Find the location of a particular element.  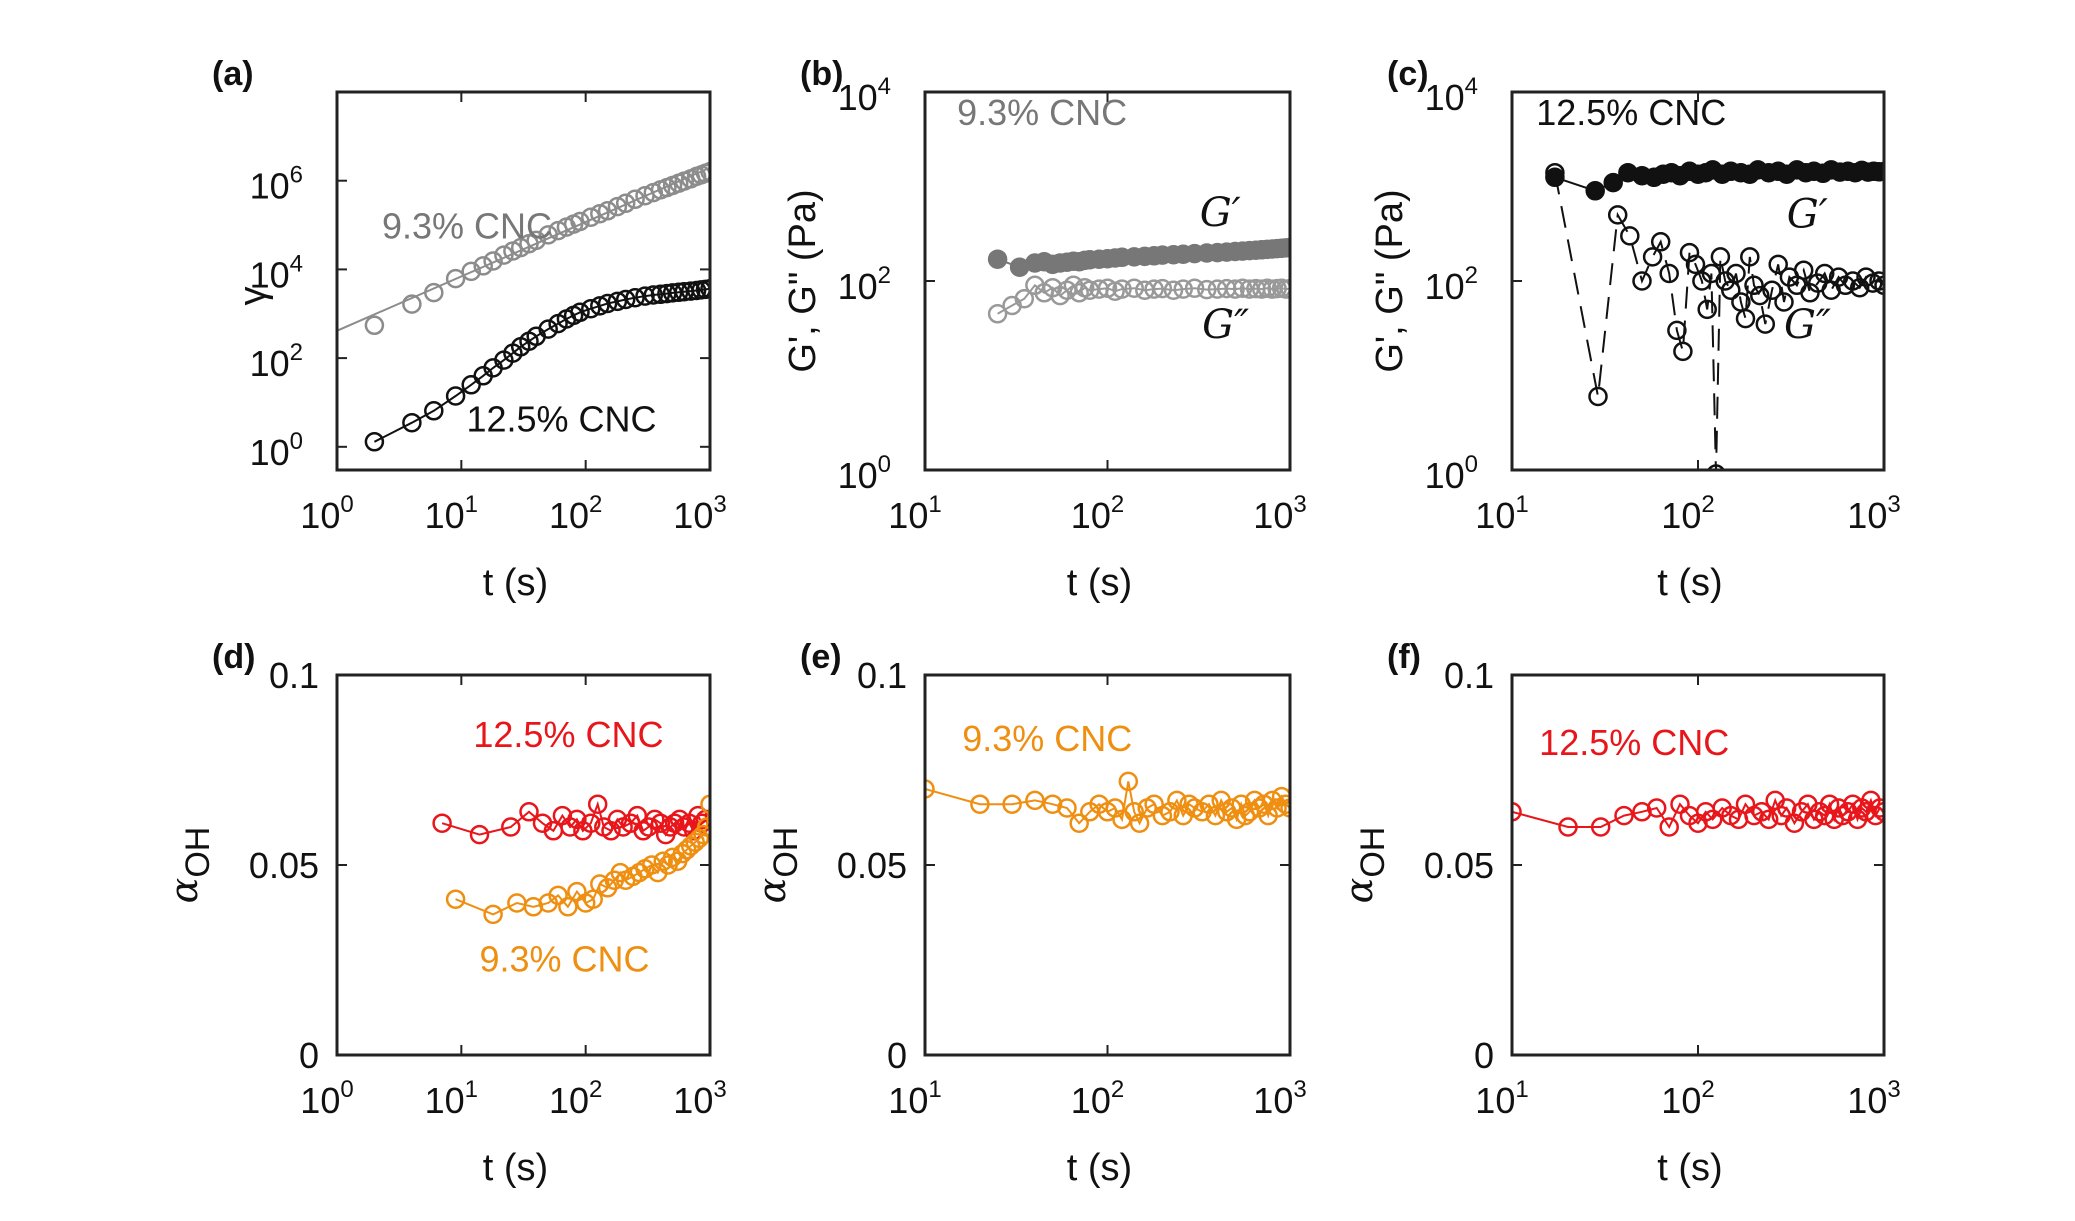

panel-label: (a) is located at coordinates (233, 74).